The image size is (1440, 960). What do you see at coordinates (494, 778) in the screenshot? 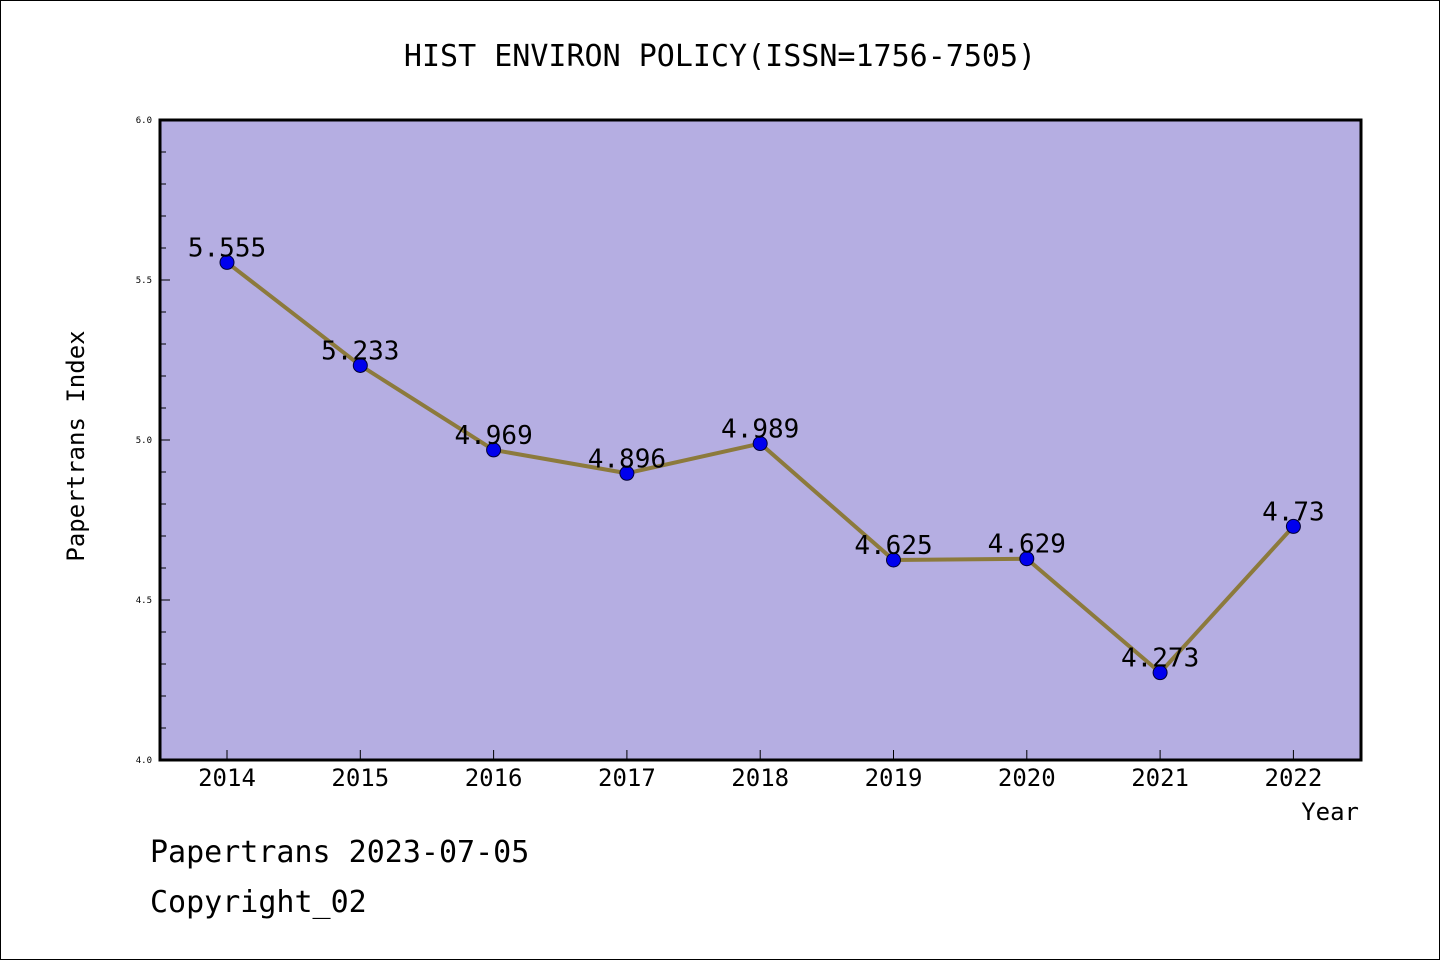
I see `x-tick-label: 2016` at bounding box center [494, 778].